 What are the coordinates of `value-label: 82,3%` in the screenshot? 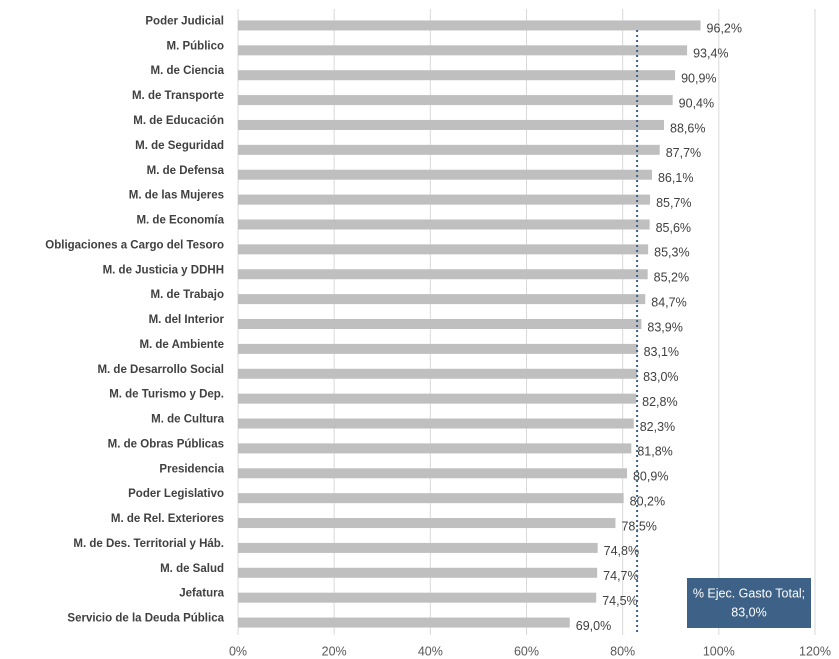 It's located at (657, 427).